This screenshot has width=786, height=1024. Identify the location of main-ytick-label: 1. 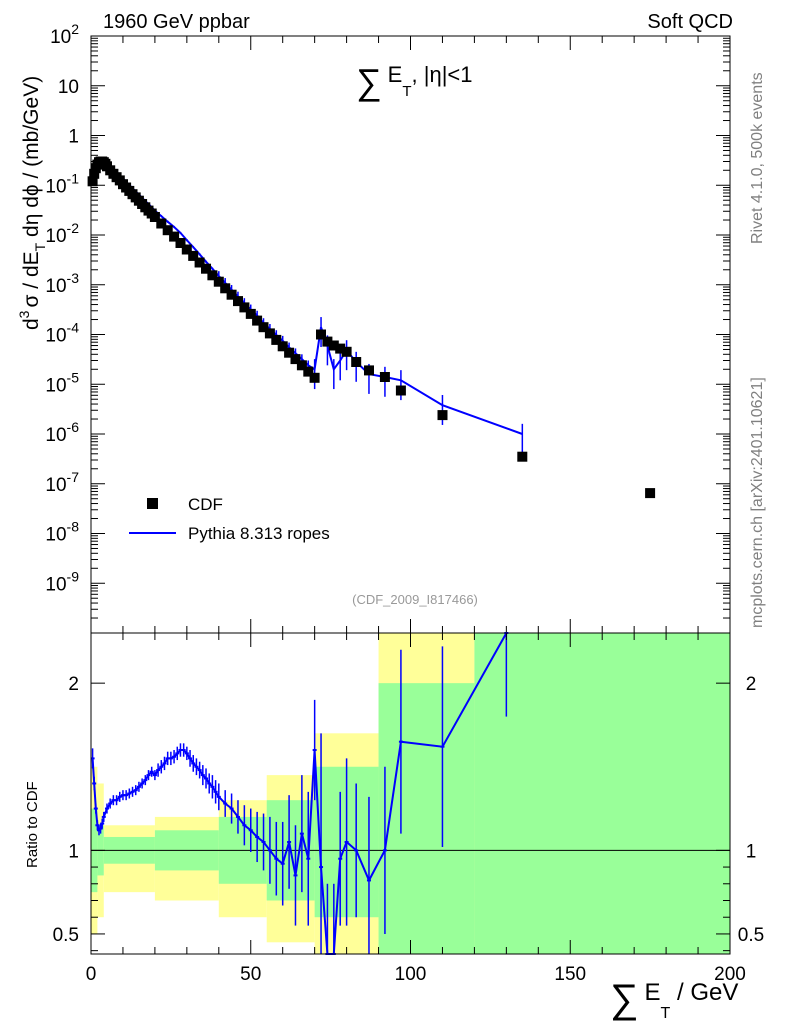
(73, 137).